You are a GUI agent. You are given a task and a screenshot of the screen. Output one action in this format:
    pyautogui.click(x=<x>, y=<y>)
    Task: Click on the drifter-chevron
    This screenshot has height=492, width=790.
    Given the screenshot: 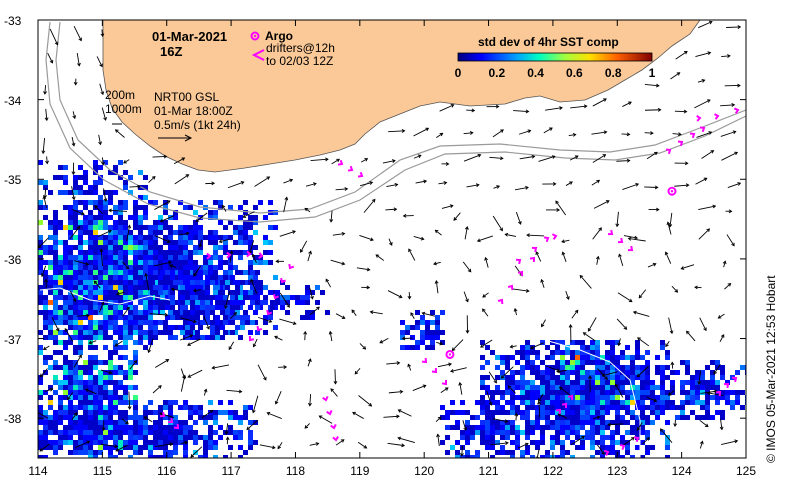 What is the action you would take?
    pyautogui.click(x=718, y=393)
    